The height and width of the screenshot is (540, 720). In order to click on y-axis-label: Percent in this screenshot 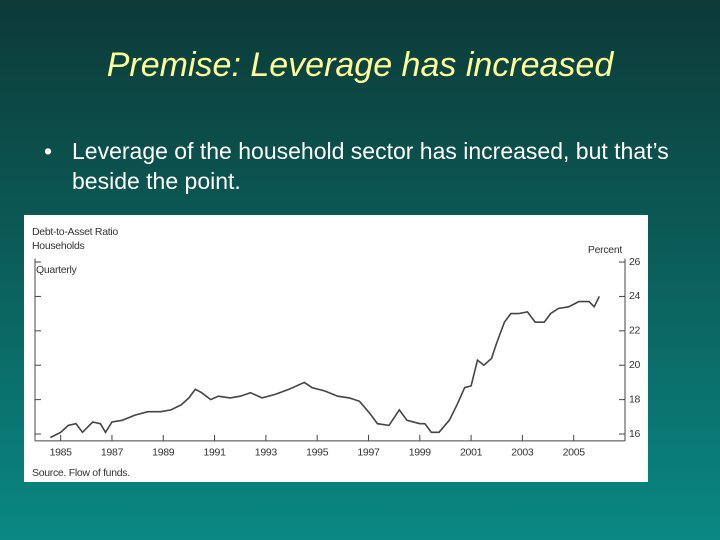, I will do `click(605, 250)`.